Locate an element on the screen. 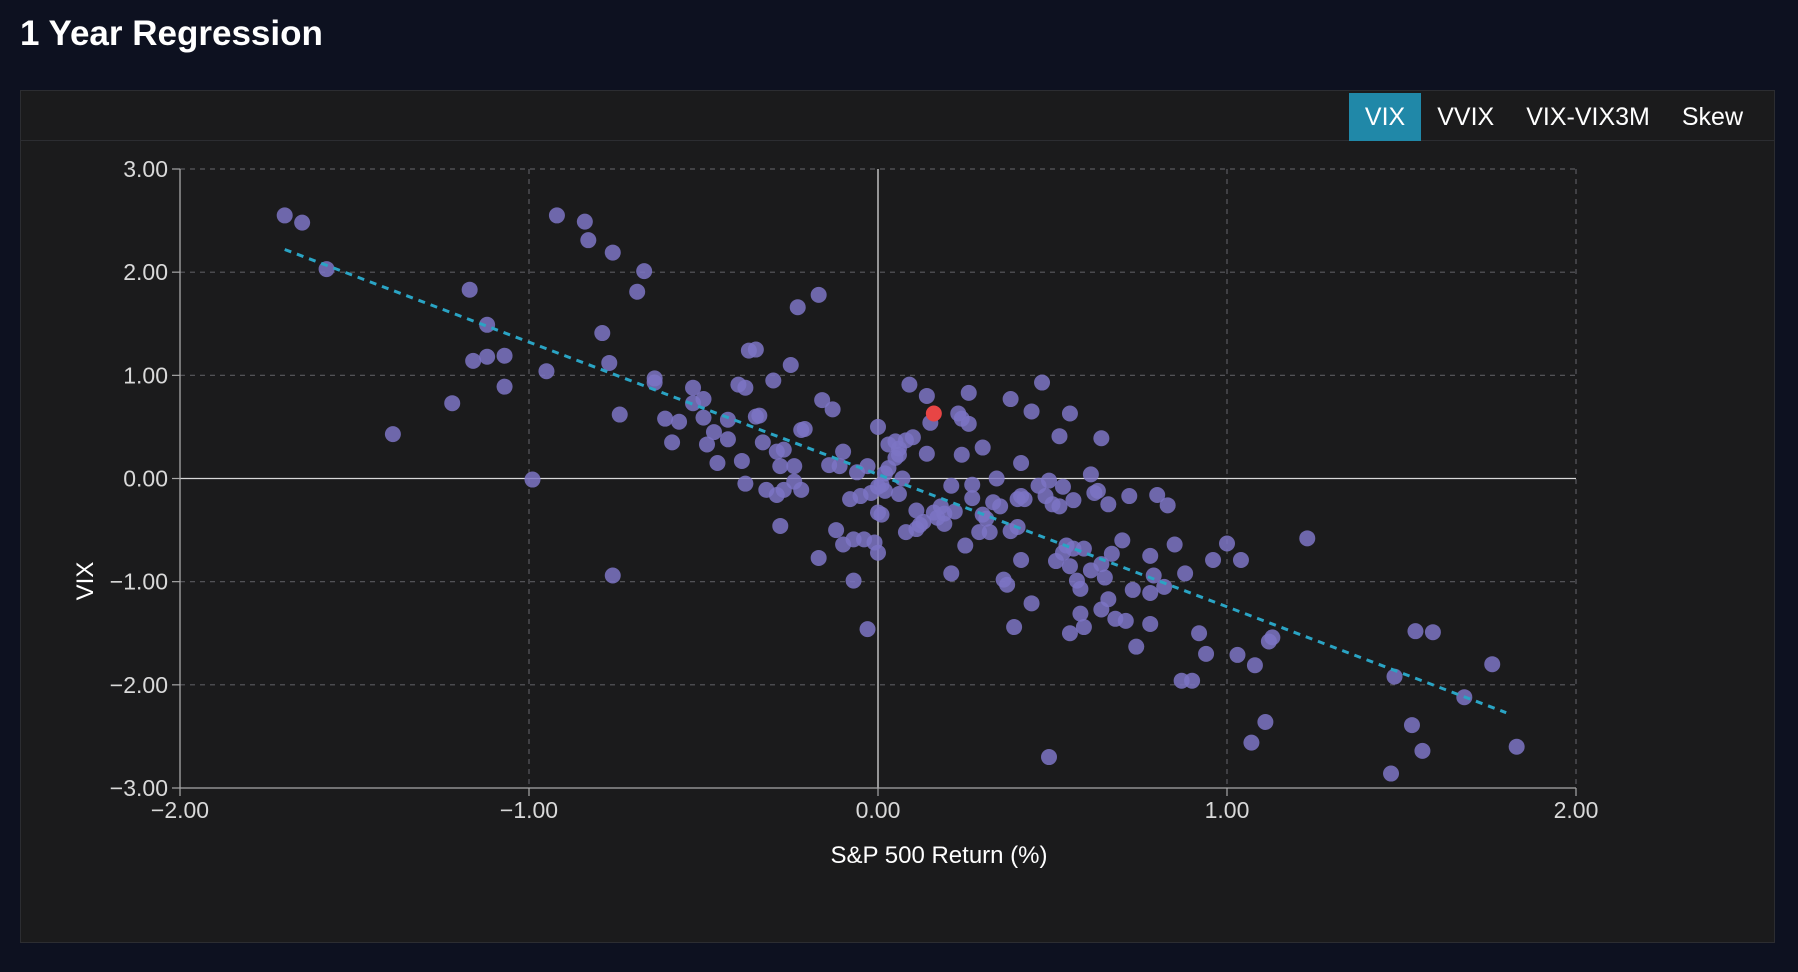  y-tick-label: −1.00 is located at coordinates (139, 582).